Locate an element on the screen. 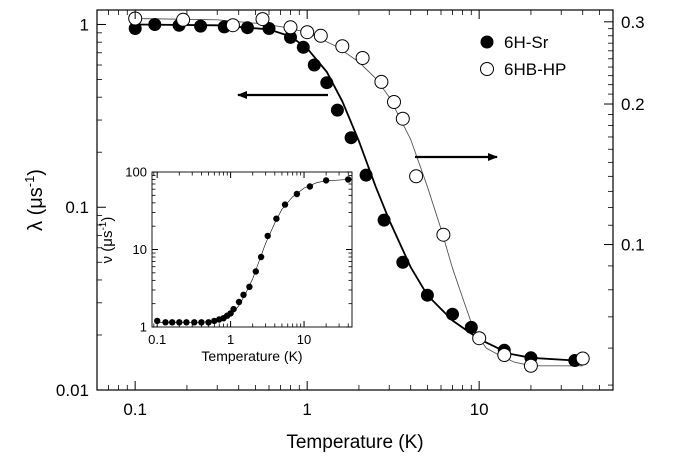 The height and width of the screenshot is (461, 684). main-x-tick-label: 10 is located at coordinates (479, 409).